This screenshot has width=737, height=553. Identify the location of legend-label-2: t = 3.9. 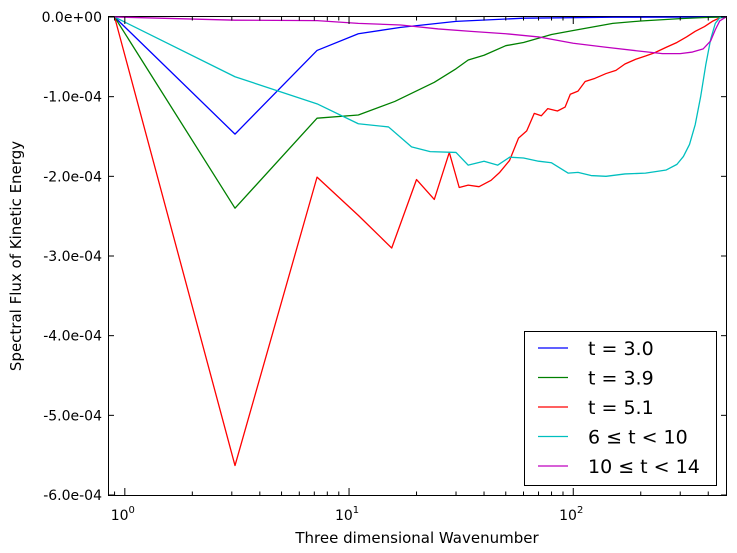
(621, 379).